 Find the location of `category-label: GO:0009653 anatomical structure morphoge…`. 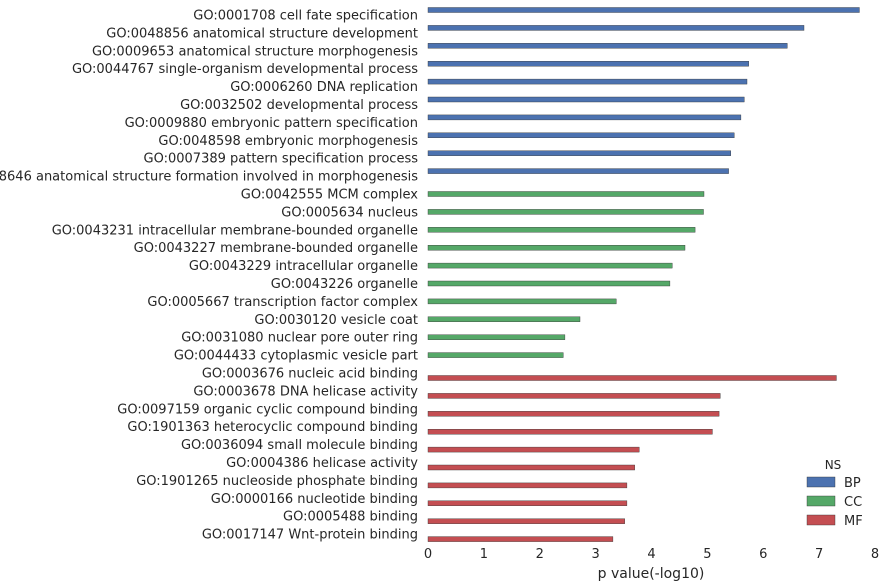

category-label: GO:0009653 anatomical structure morphoge… is located at coordinates (255, 51).